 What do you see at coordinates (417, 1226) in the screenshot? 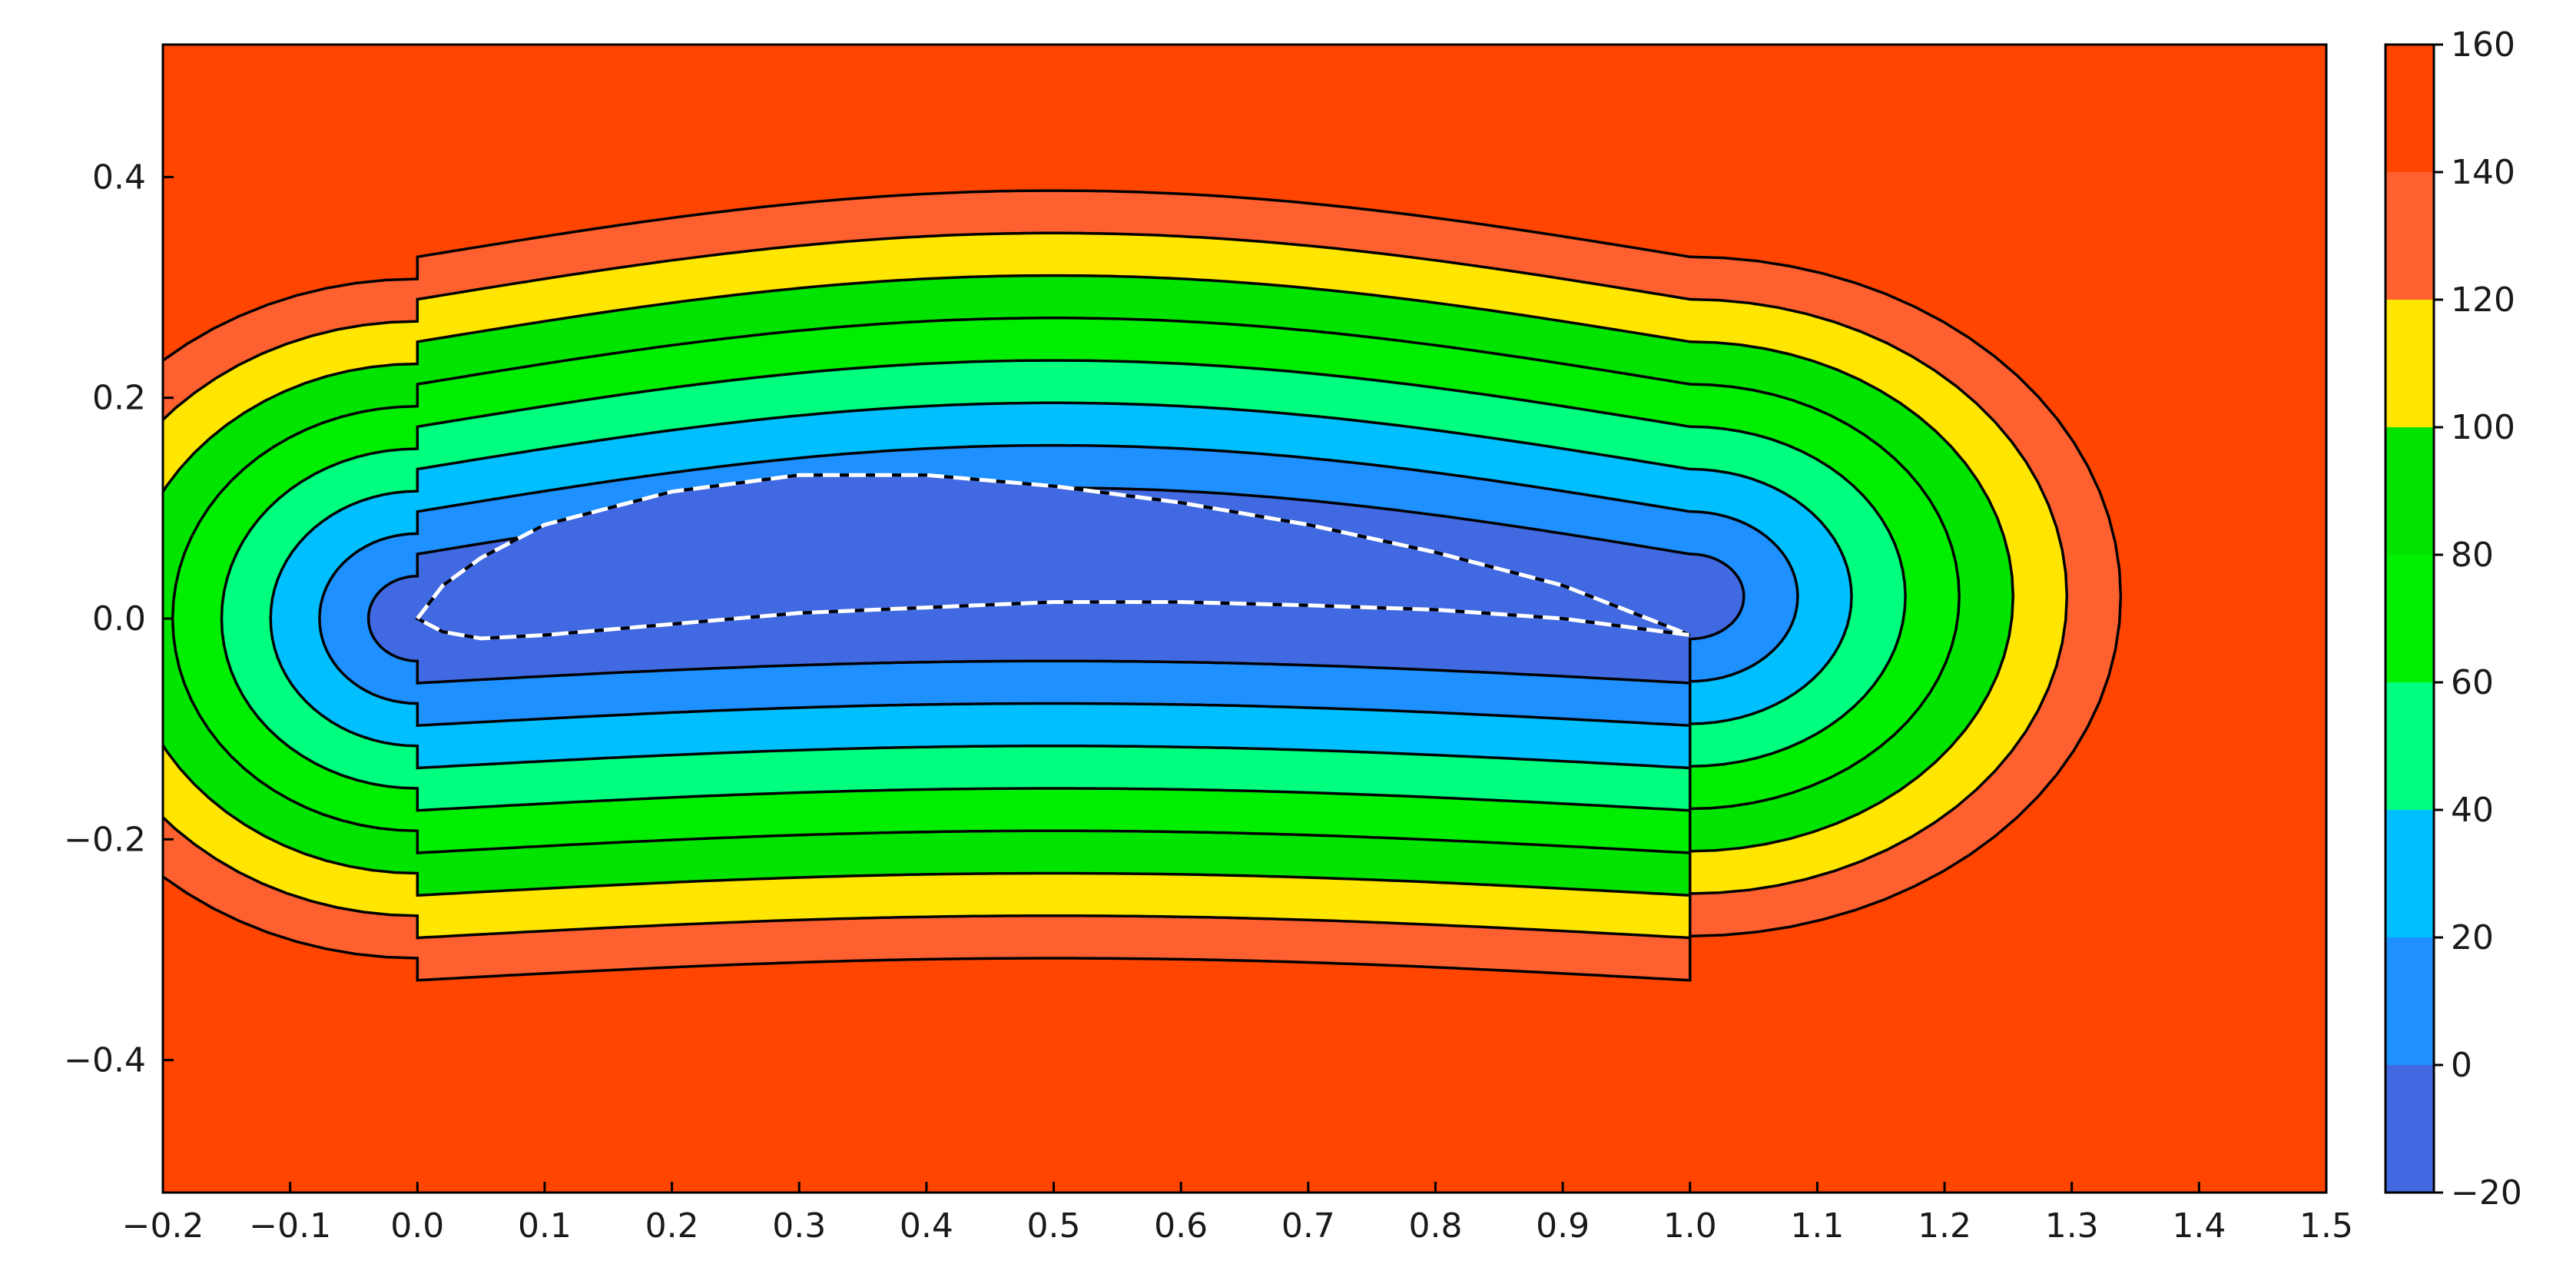
I see `x-tick-label: 0.0` at bounding box center [417, 1226].